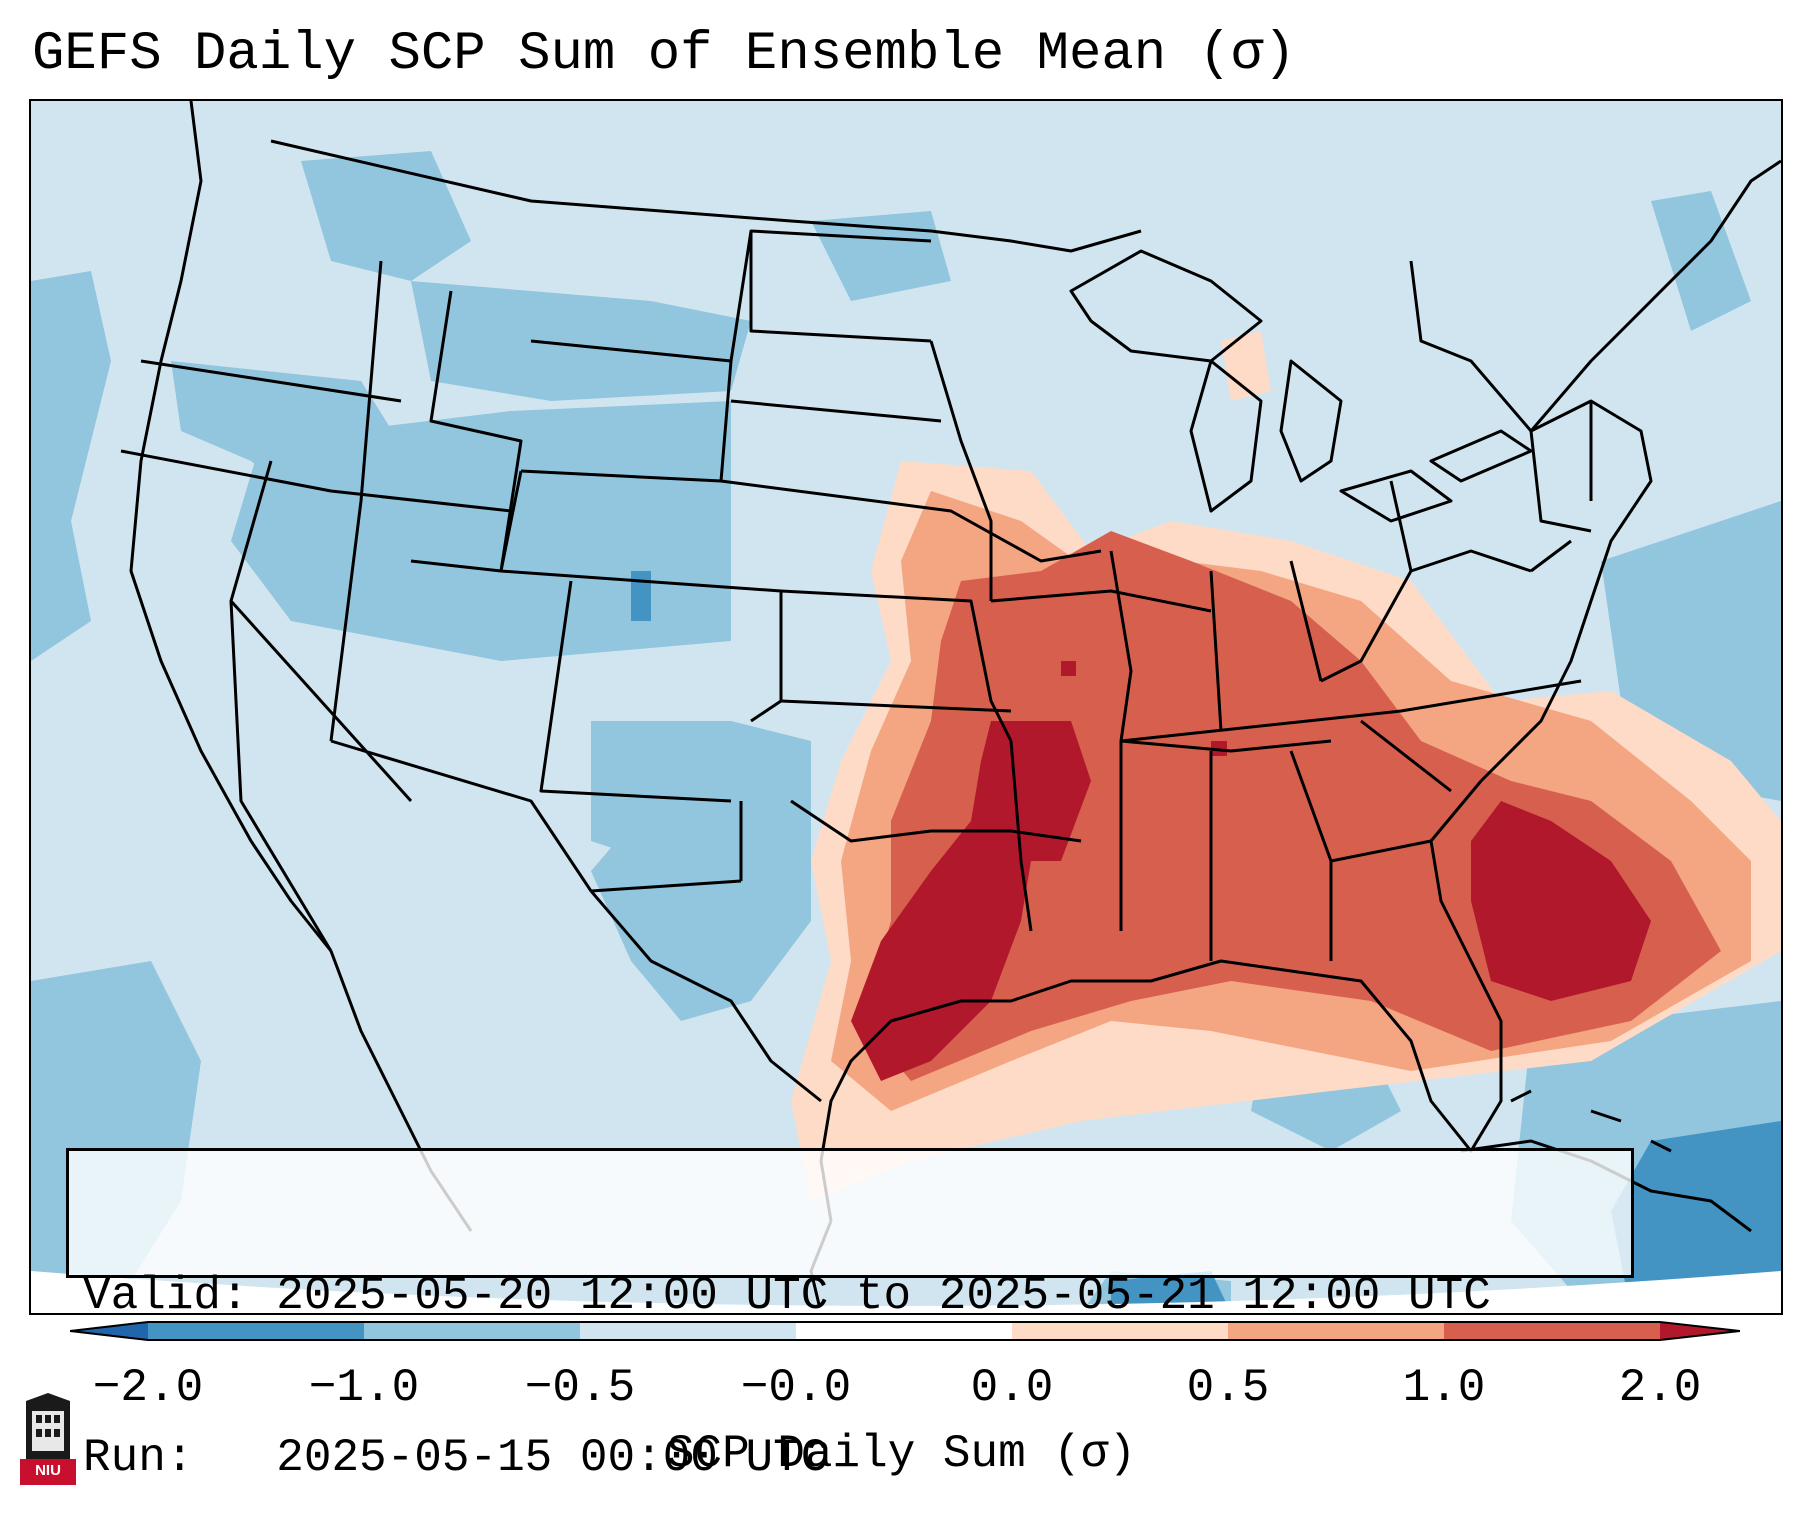  I want to click on chart-title: GEFS Daily SCP Sum of Ensemble Mean (σ), so click(664, 54).